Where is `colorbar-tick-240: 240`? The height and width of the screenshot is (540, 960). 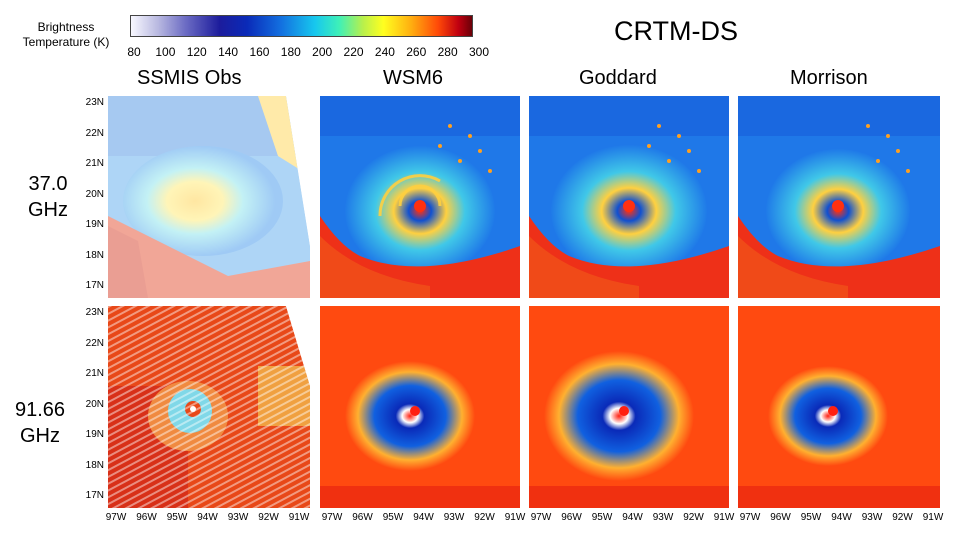 colorbar-tick-240: 240 is located at coordinates (384, 52).